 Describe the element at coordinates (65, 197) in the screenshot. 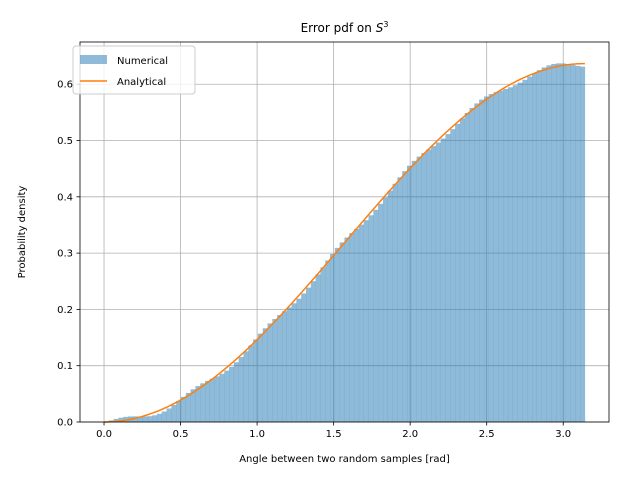

I see `y-tick-label: 0.4` at that location.